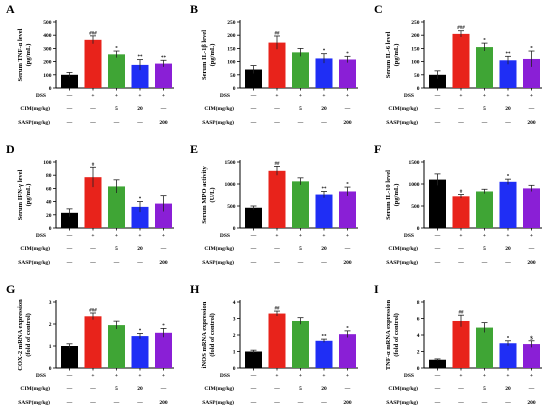 The width and height of the screenshot is (550, 414). I want to click on y-tick-label: 4, so click(234, 303).